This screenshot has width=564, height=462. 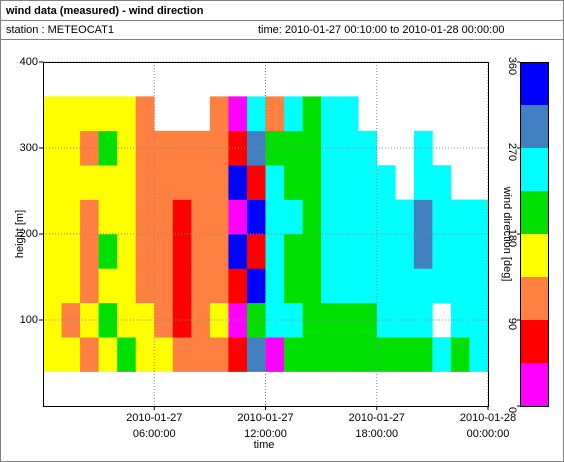 What do you see at coordinates (488, 434) in the screenshot?
I see `x-tick-label-line: 00:00:00` at bounding box center [488, 434].